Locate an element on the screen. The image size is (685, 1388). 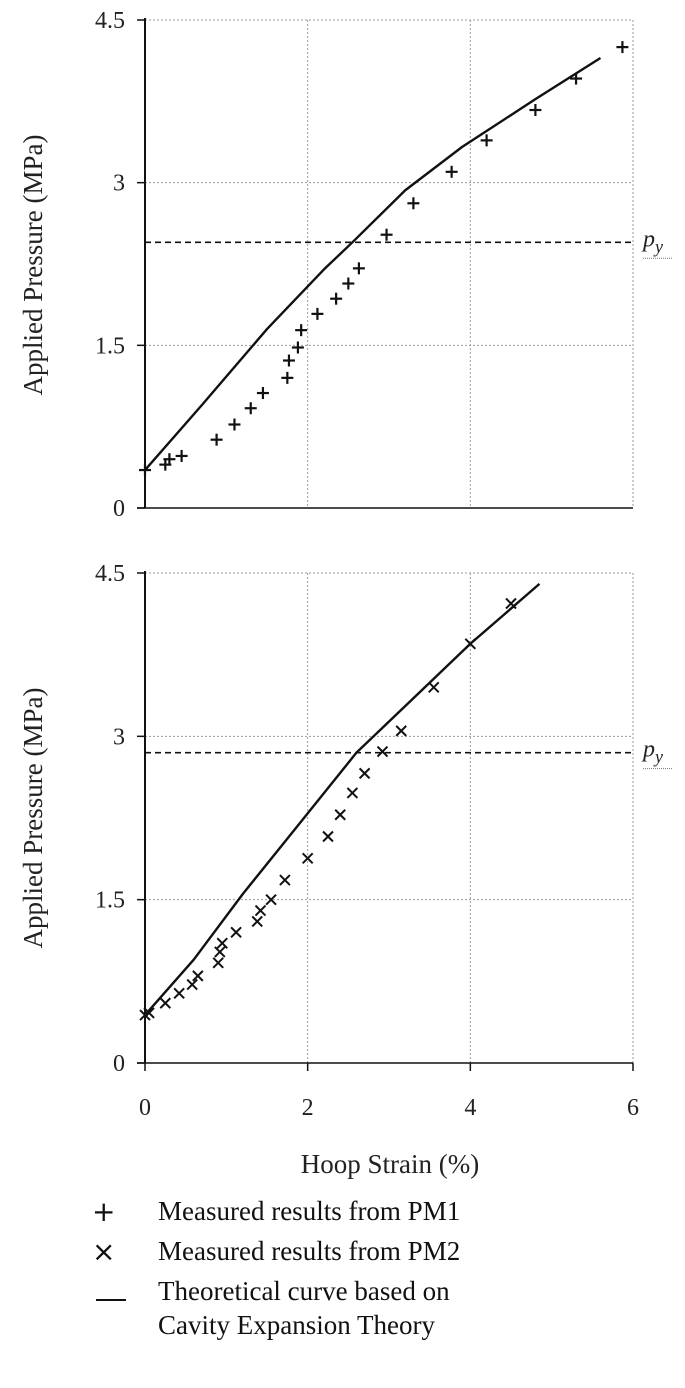
x-tick-label: 4 is located at coordinates (470, 1108).